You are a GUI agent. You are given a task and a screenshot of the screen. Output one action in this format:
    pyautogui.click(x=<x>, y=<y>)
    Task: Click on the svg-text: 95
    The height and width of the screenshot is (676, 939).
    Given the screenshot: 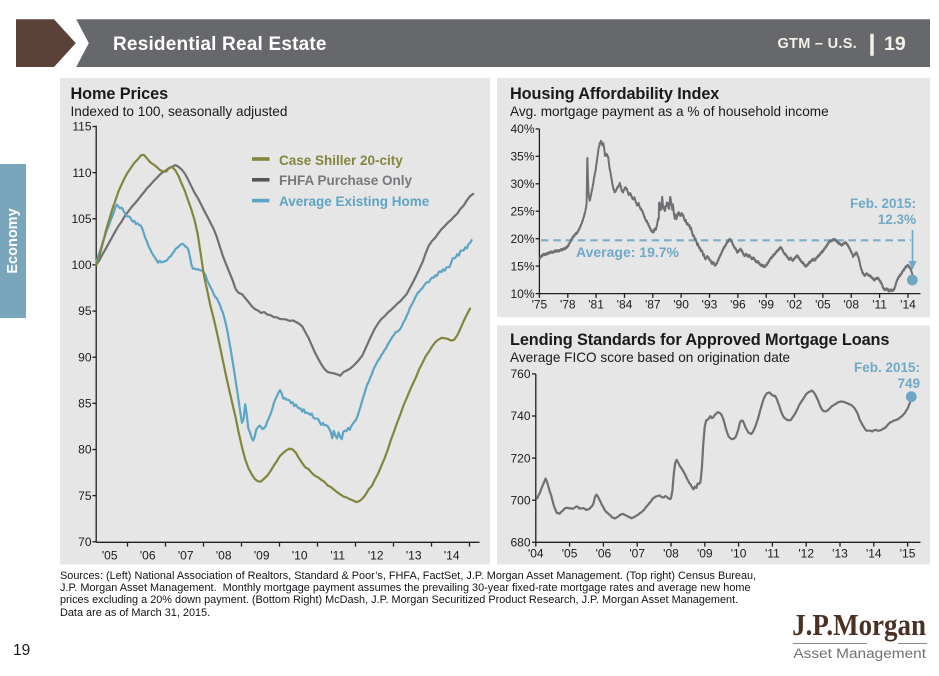 What is the action you would take?
    pyautogui.click(x=85, y=311)
    